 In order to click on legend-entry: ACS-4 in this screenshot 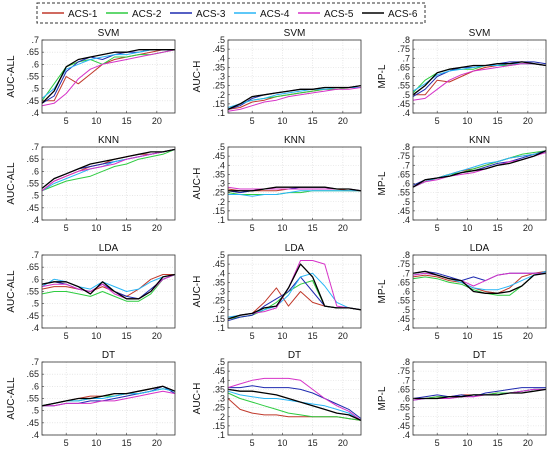, I will do `click(275, 14)`.